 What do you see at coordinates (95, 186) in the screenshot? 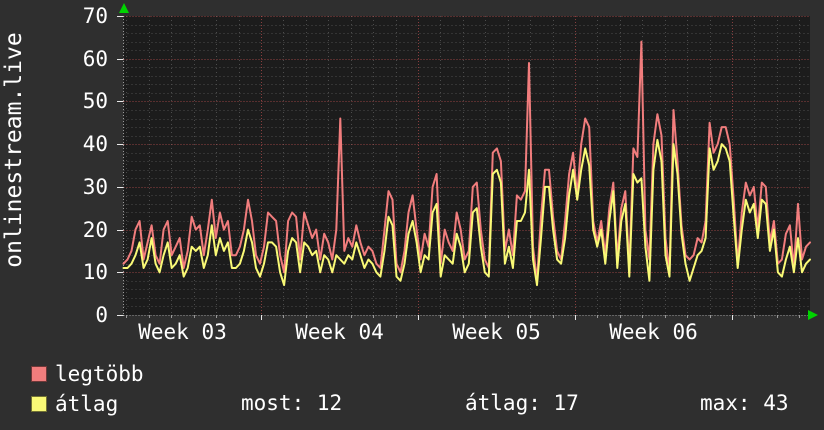
I see `y-axis-tick-label: 30` at bounding box center [95, 186].